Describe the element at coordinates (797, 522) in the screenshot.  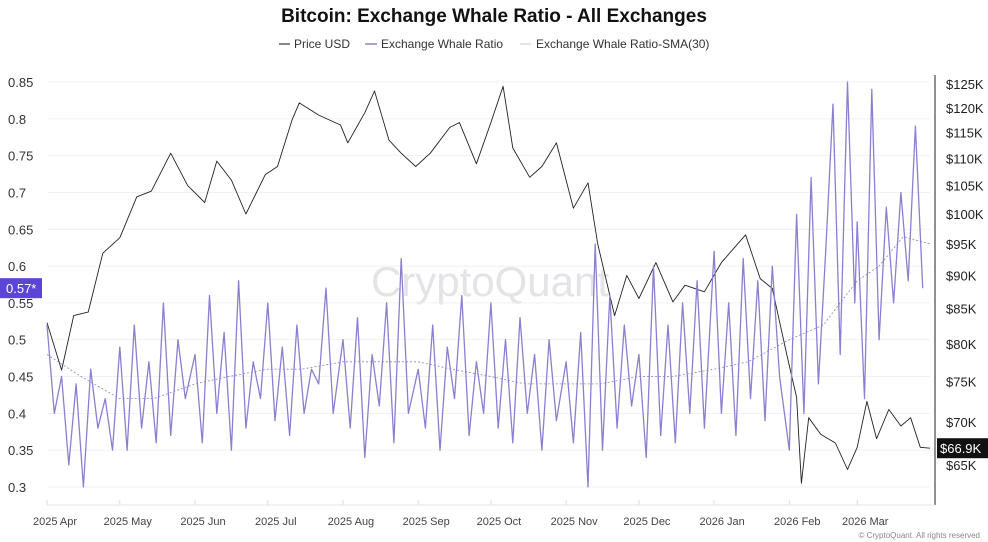
I see `x-tick-label: 2026 Feb` at that location.